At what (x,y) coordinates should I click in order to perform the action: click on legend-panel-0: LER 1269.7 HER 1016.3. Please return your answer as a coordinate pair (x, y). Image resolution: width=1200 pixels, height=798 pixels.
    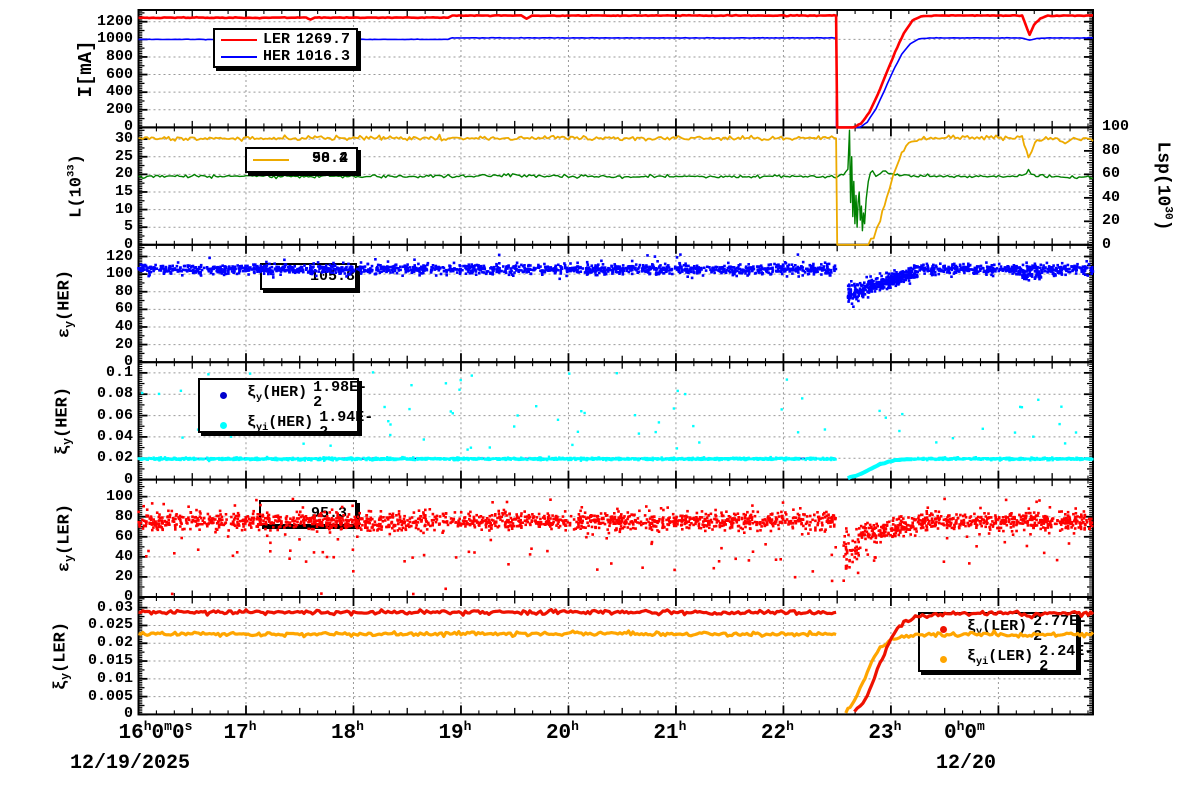
    Looking at the image, I should click on (285, 48).